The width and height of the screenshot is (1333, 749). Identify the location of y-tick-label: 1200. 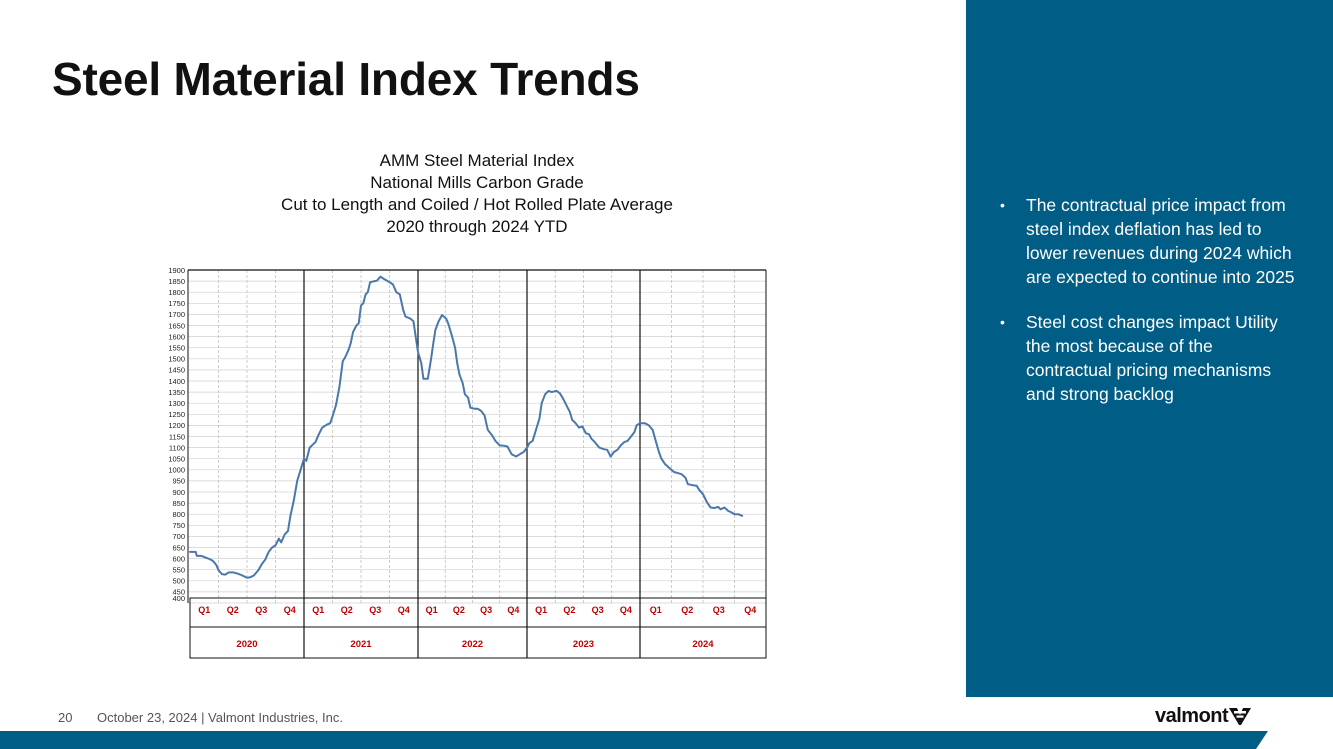
(176, 425).